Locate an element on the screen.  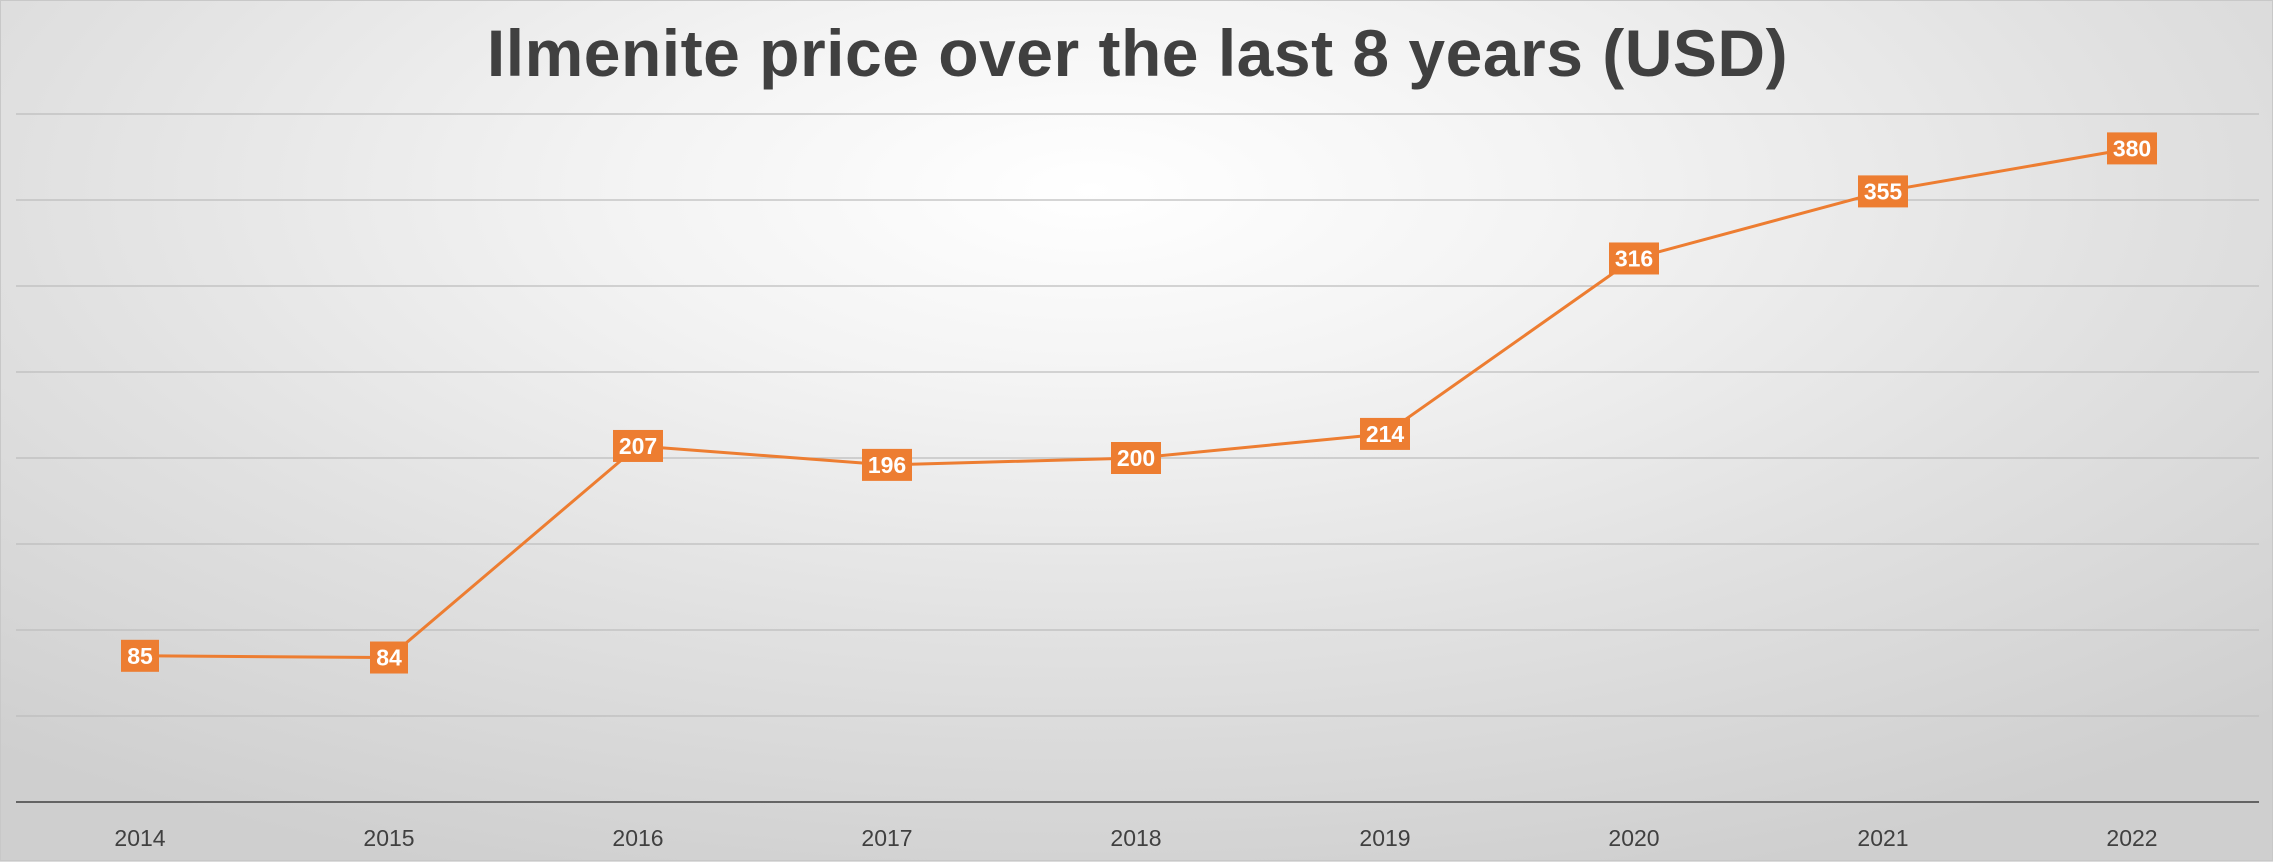
data-label: 85 is located at coordinates (140, 656).